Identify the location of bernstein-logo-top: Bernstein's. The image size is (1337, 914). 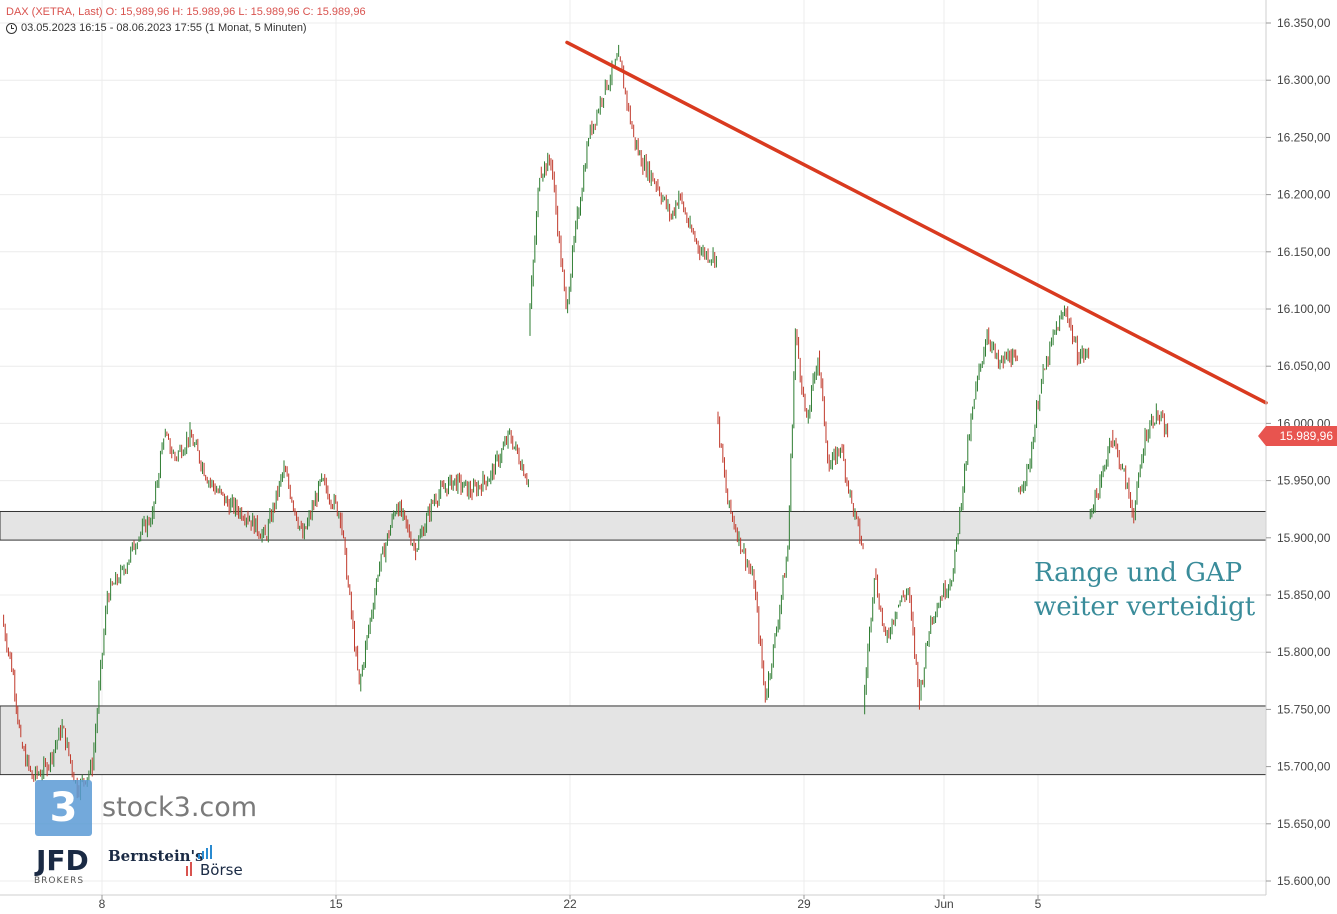
(156, 856).